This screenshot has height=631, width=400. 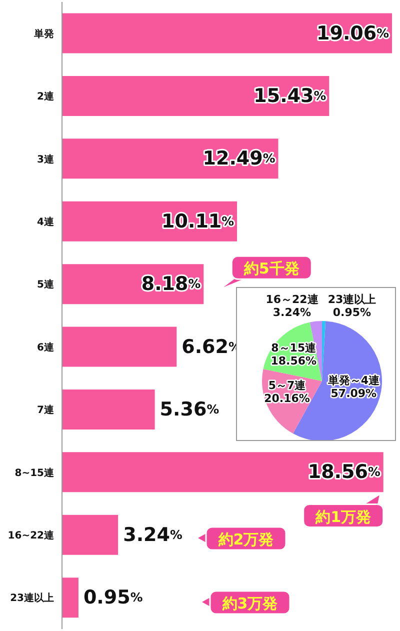 What do you see at coordinates (245, 539) in the screenshot?
I see `annotation: 約2万発` at bounding box center [245, 539].